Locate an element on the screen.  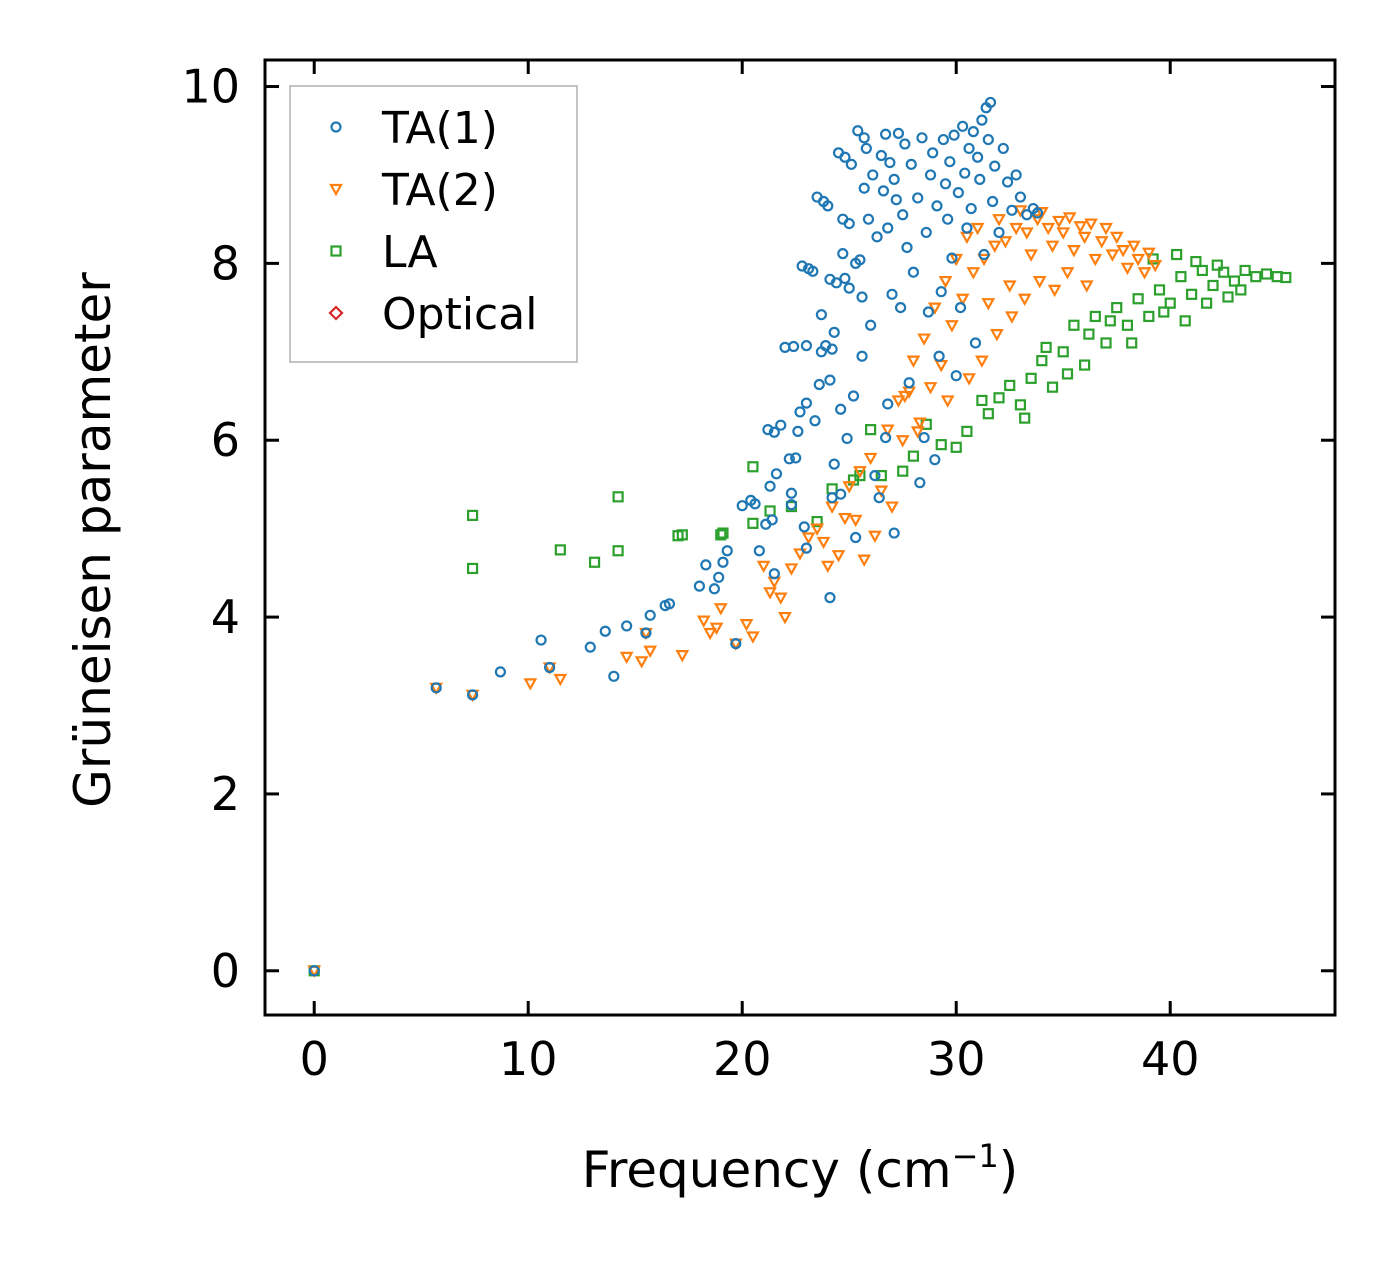
x-tick-label: 0 is located at coordinates (314, 1059).